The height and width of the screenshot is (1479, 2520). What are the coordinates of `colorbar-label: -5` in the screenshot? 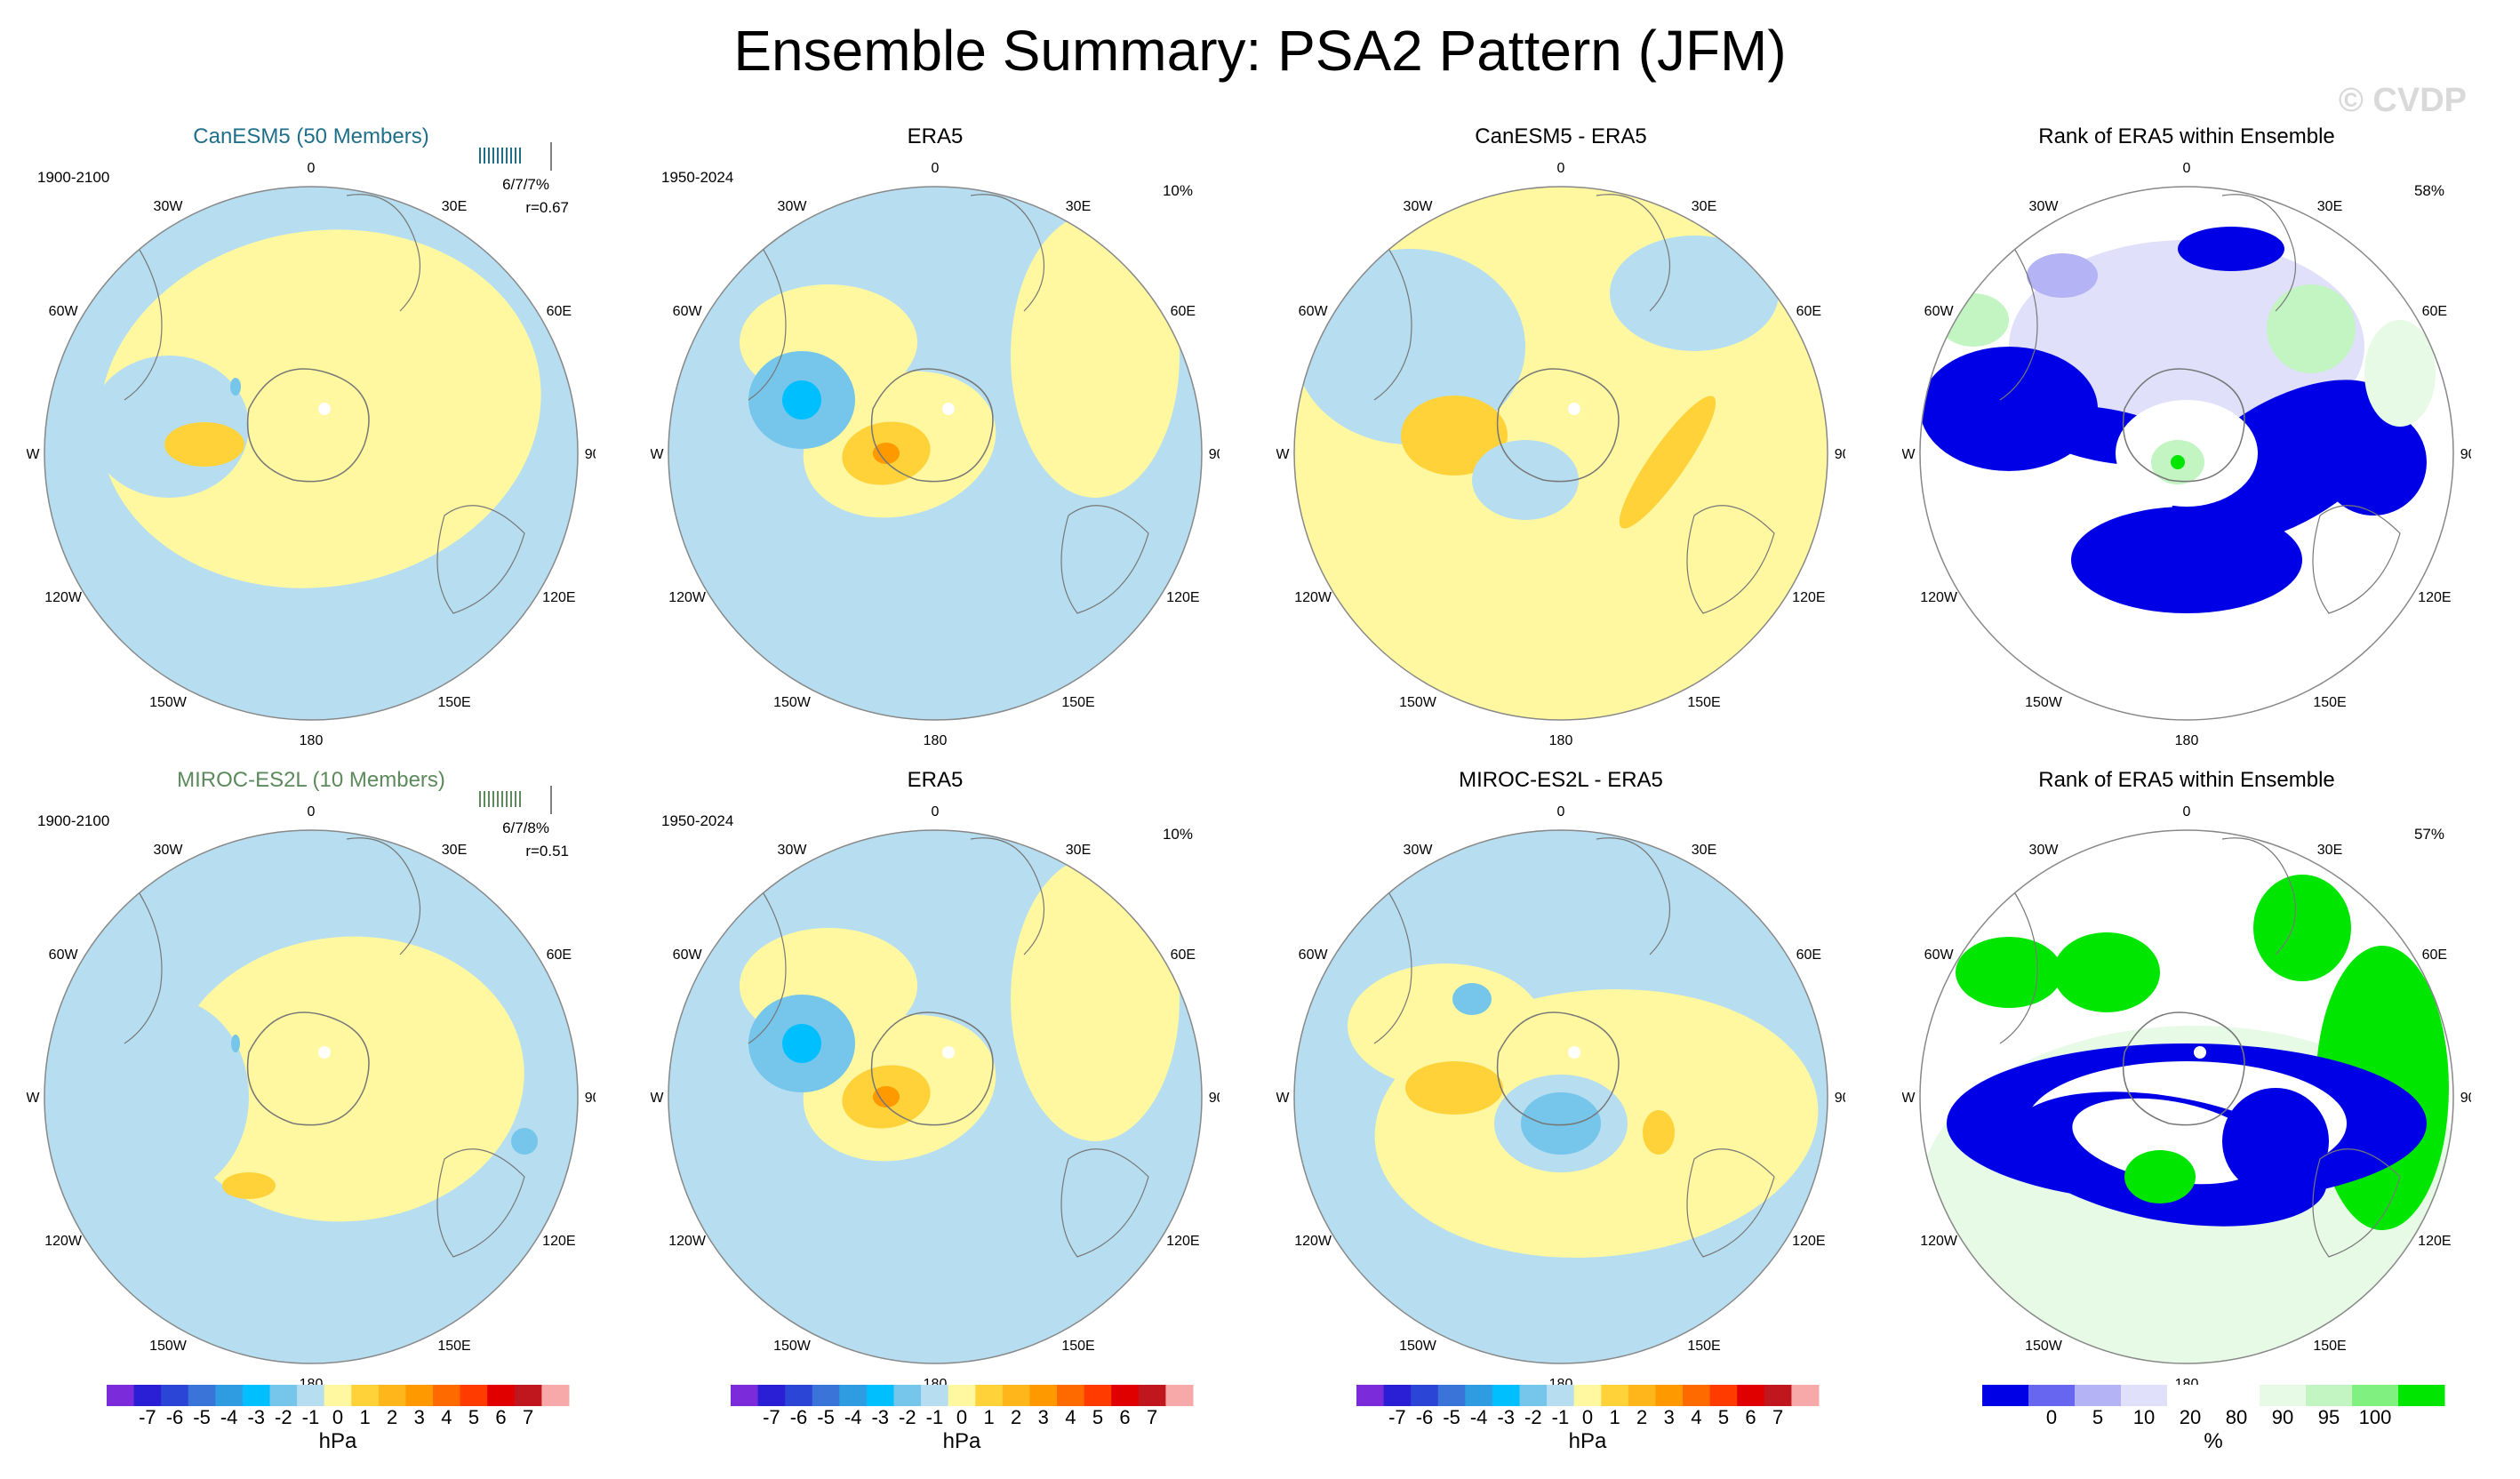 It's located at (826, 1417).